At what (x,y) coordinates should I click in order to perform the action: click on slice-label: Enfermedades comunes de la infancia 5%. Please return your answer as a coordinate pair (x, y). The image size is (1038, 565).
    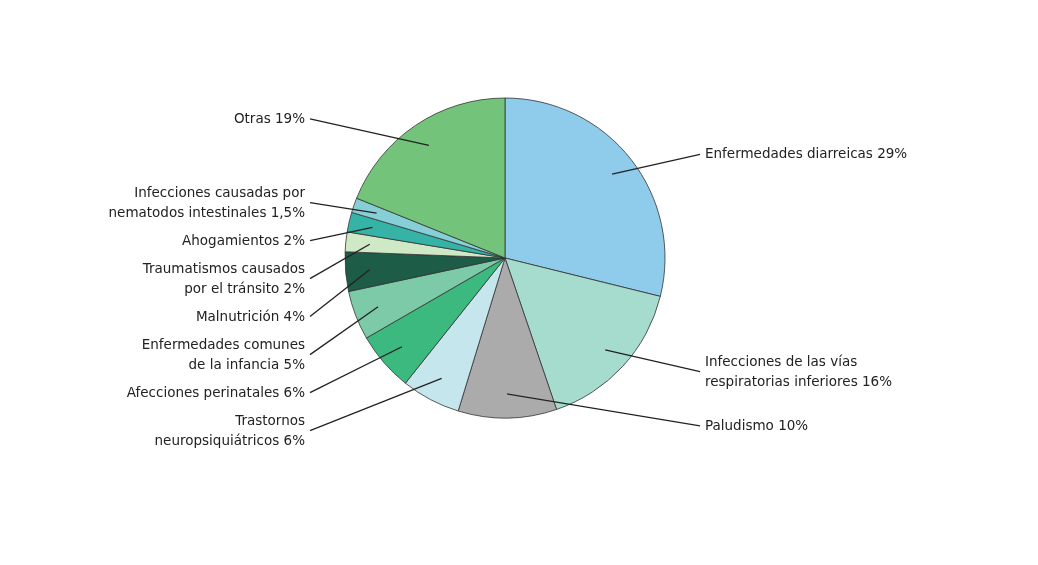
    Looking at the image, I should click on (223, 353).